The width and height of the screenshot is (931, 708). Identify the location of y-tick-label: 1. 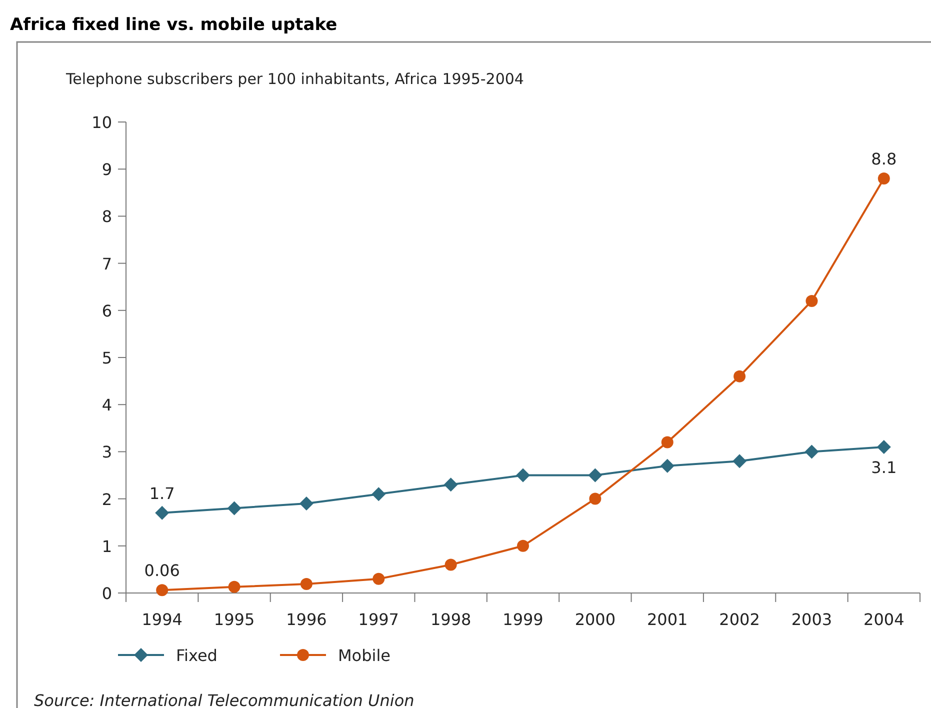
(107, 546).